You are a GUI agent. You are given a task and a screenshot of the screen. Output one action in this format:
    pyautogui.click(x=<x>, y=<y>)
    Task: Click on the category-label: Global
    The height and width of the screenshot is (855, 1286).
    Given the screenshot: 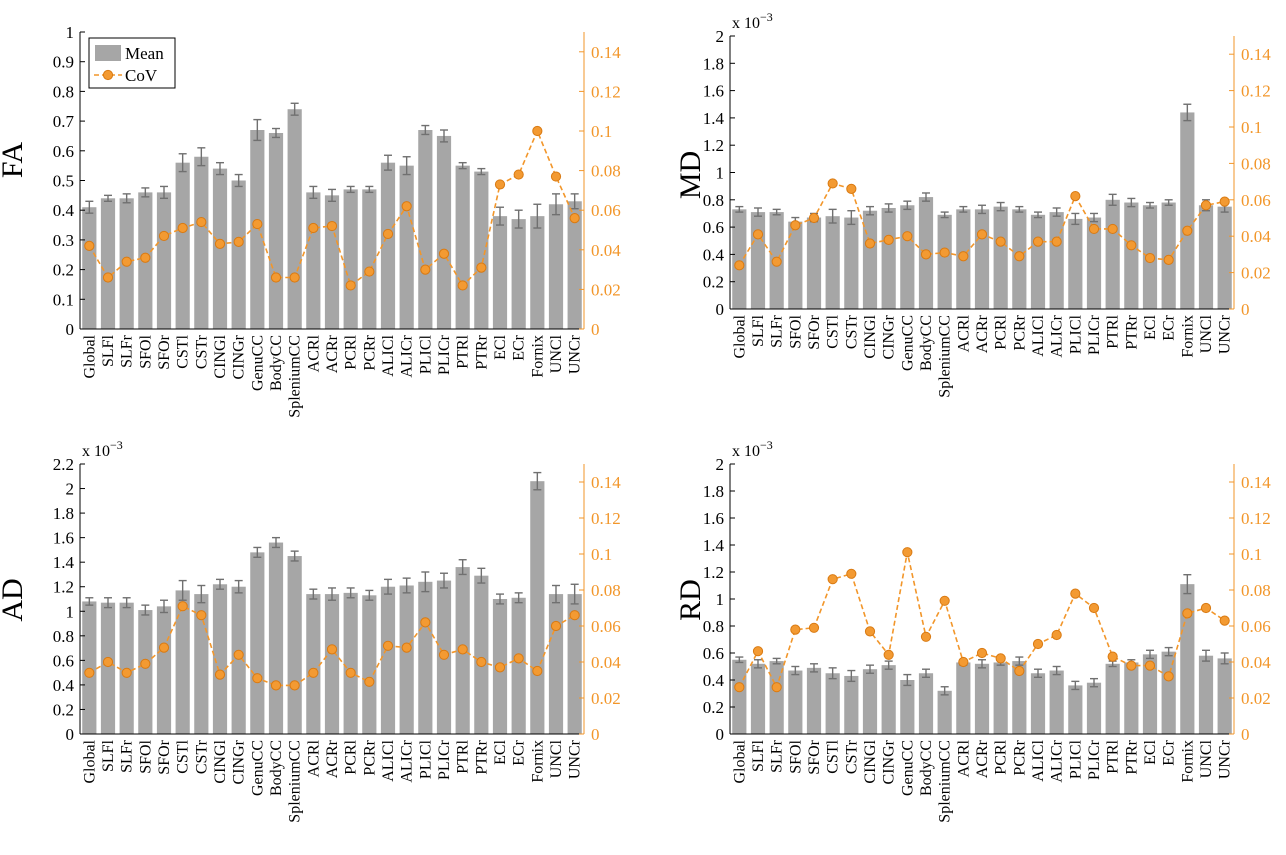 What is the action you would take?
    pyautogui.click(x=89, y=356)
    